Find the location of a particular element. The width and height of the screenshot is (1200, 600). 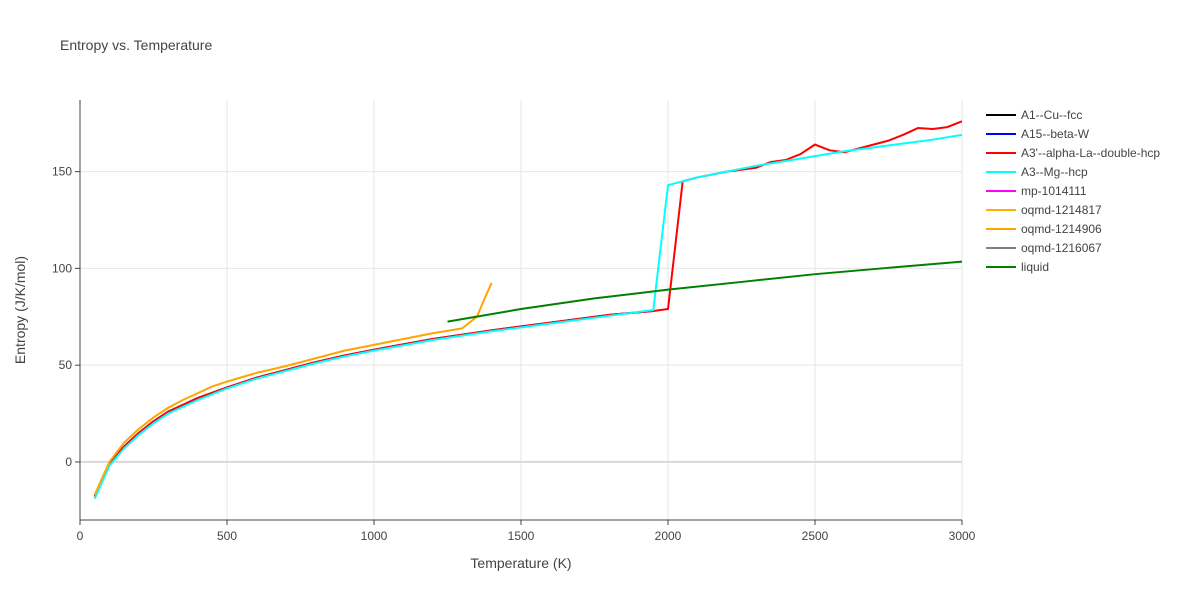

x-tick-label: 2500 is located at coordinates (815, 536).